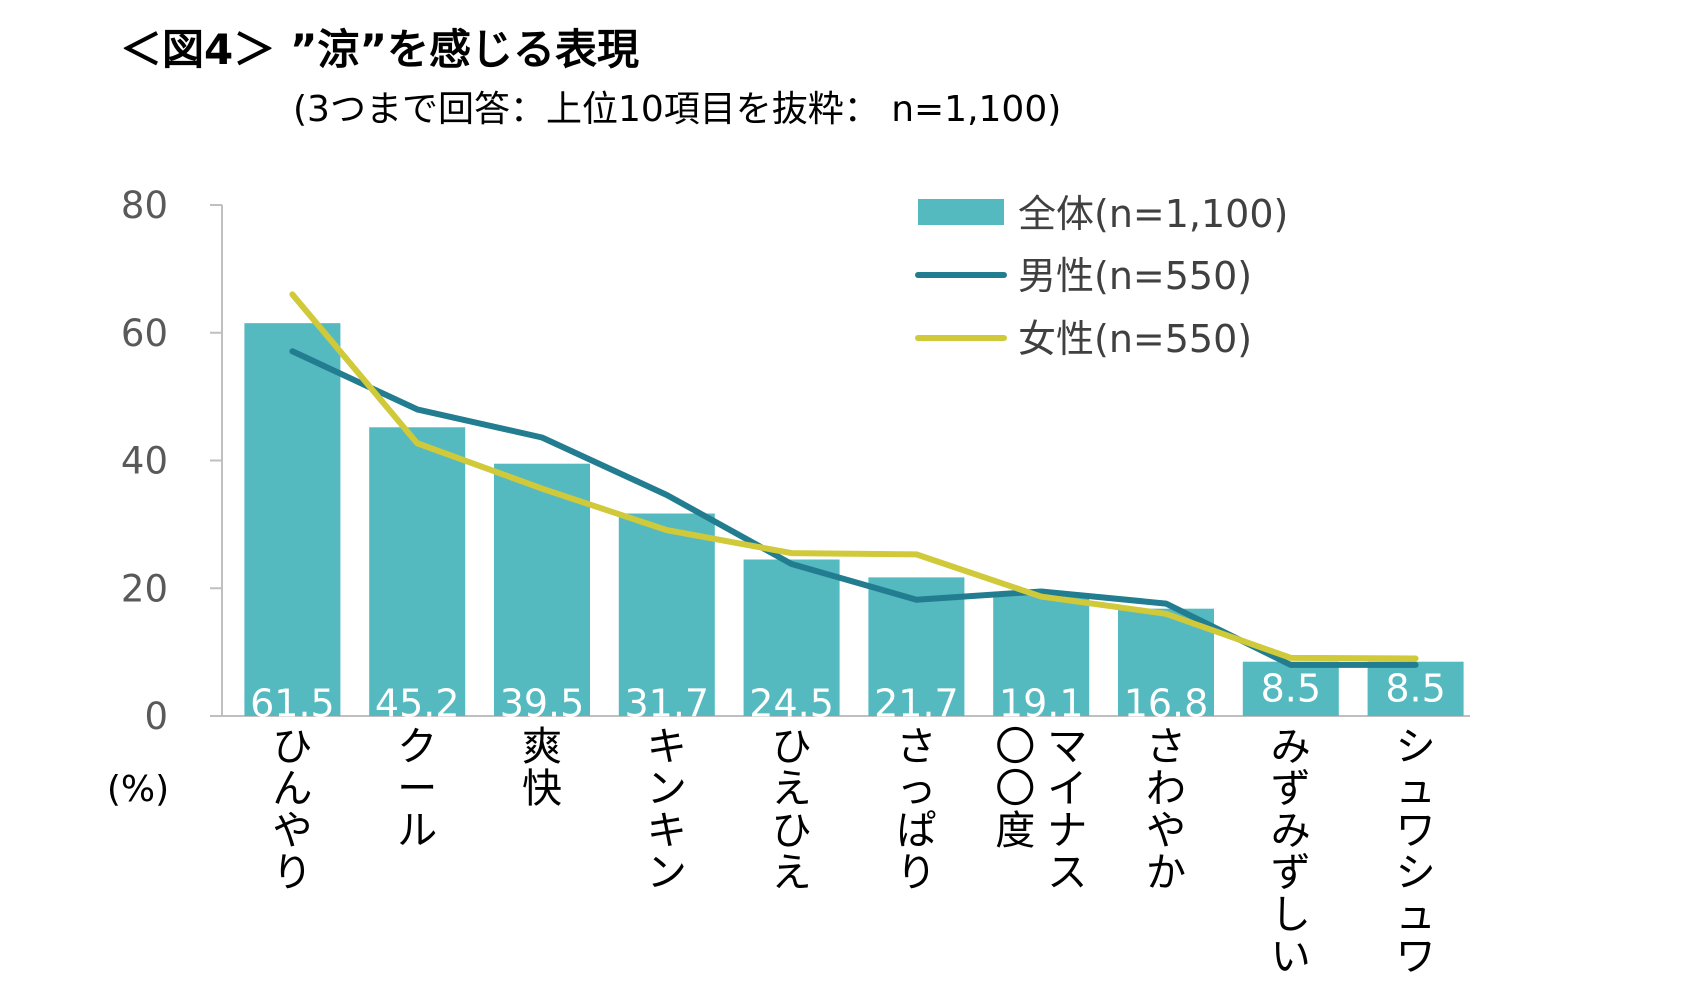  I want to click on x-tick-label-char: 爽, so click(542, 747).